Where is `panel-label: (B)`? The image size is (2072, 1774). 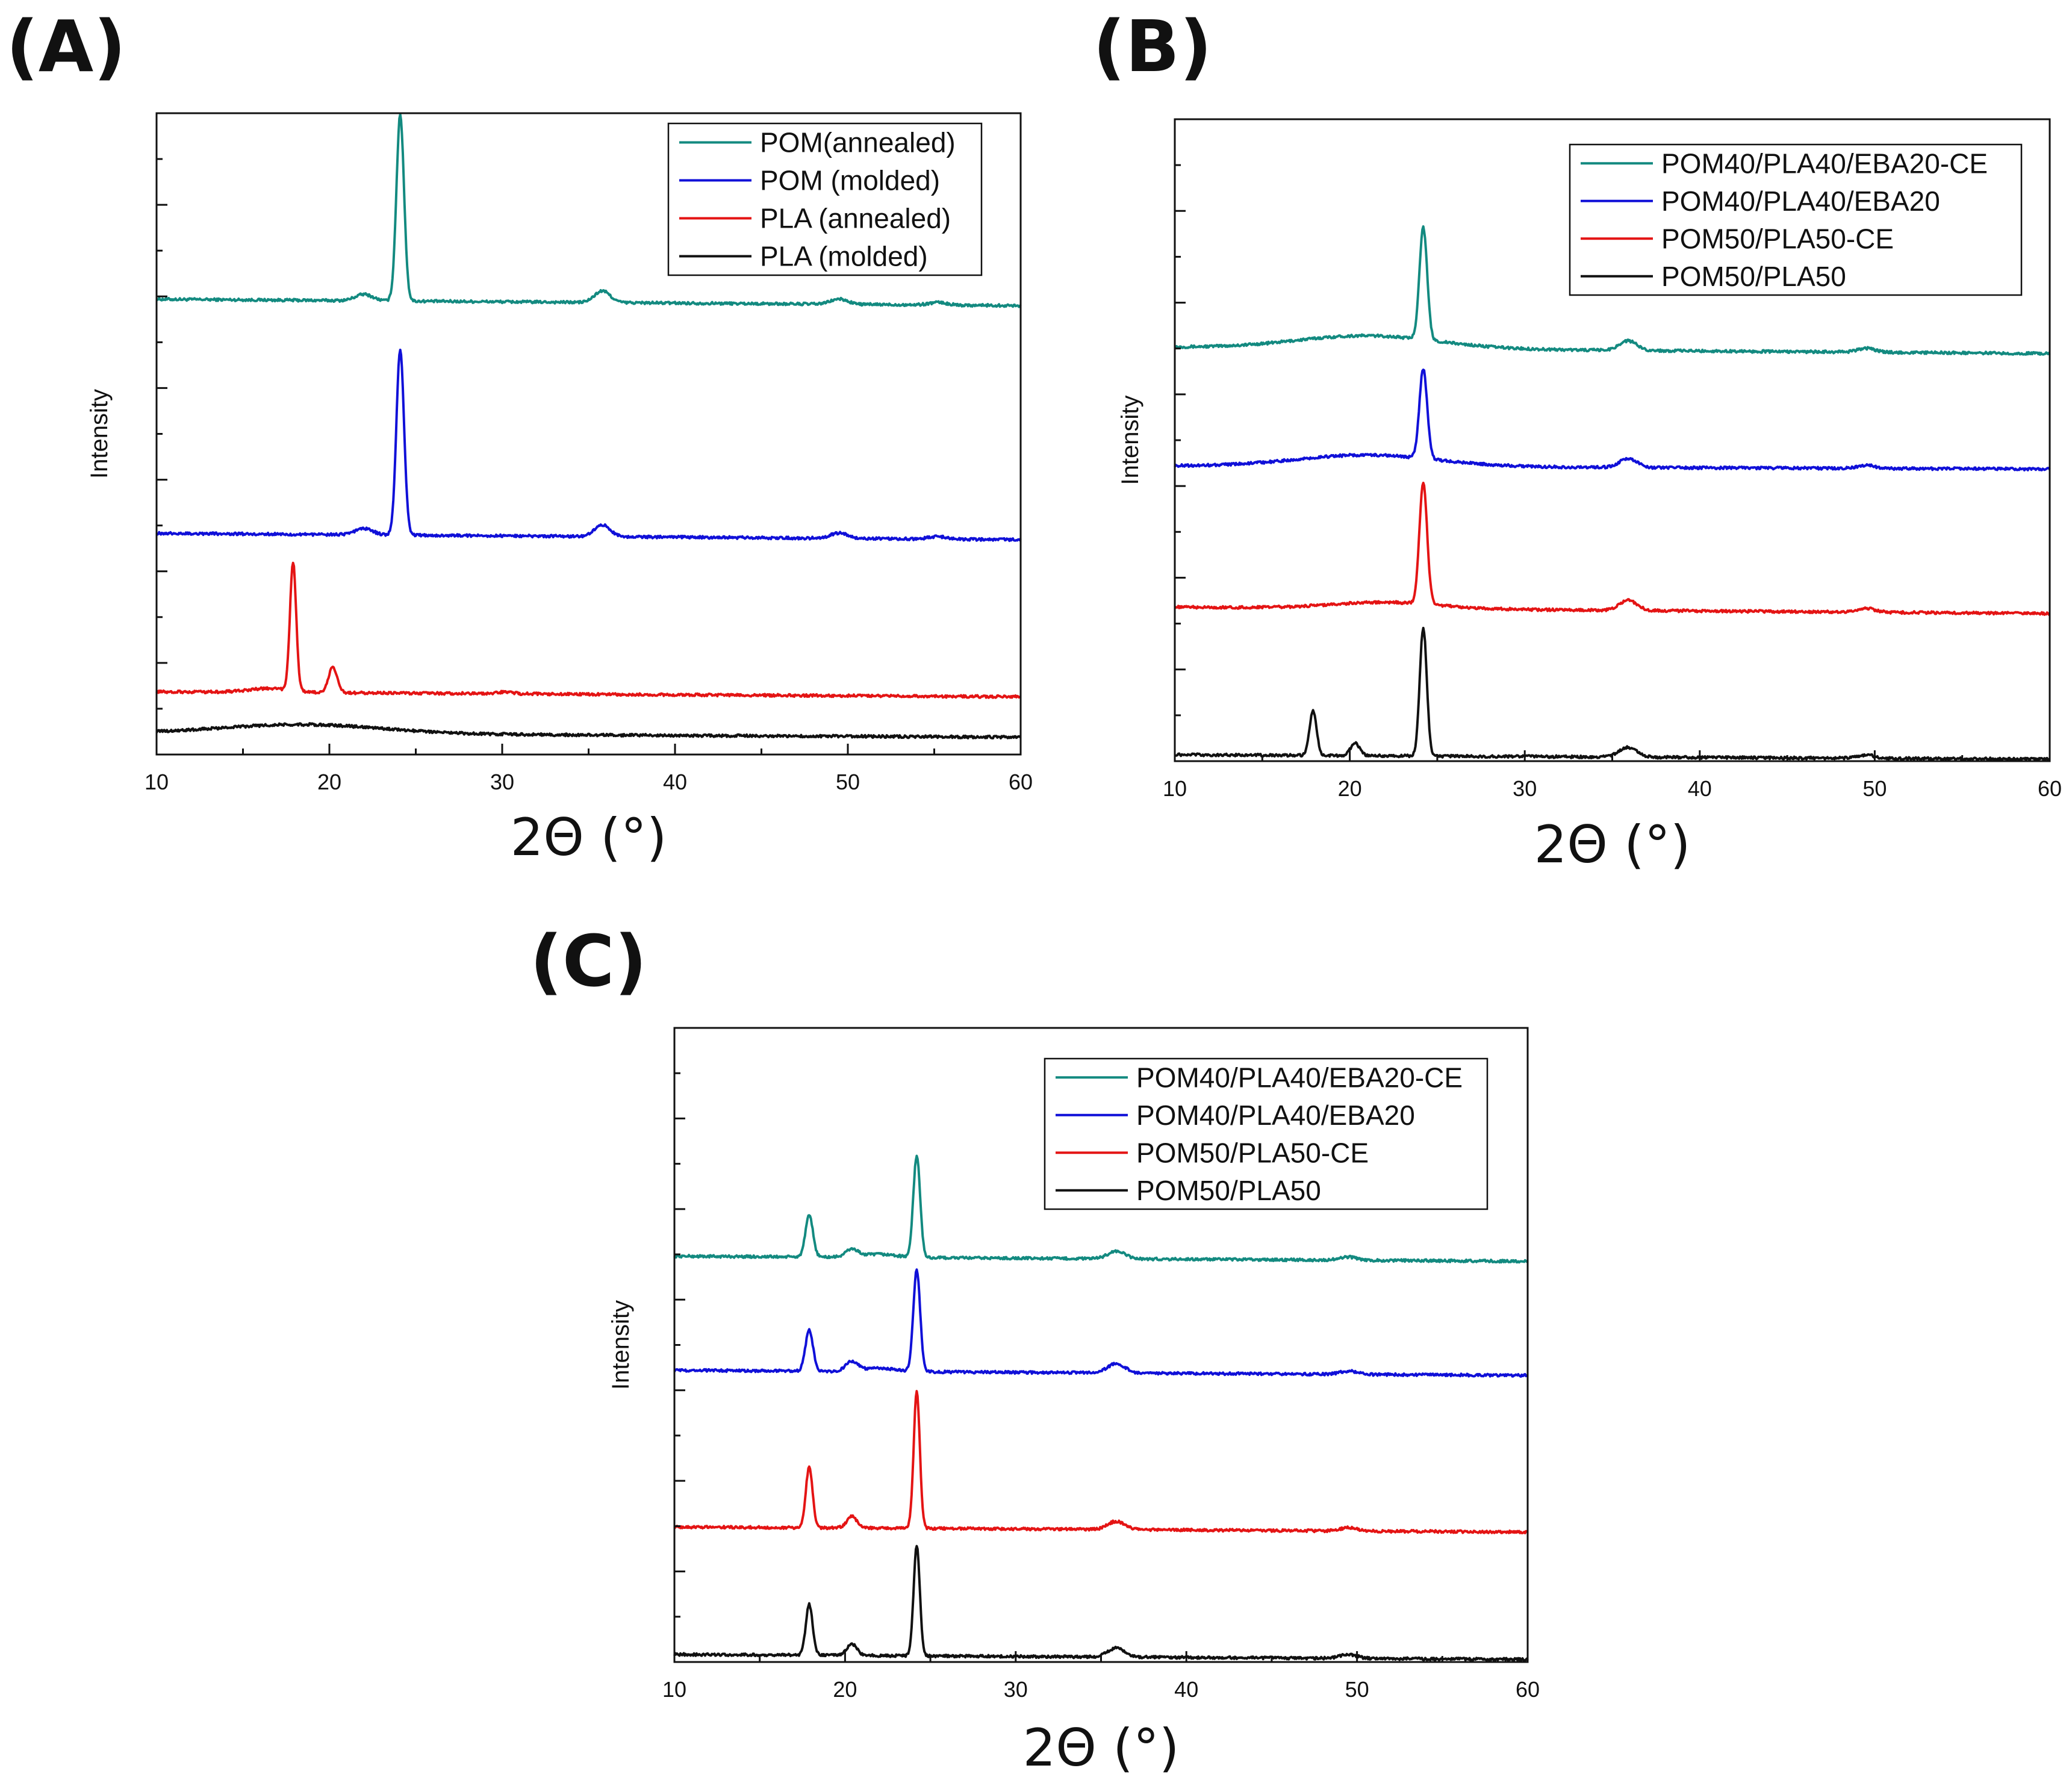 panel-label: (B) is located at coordinates (1153, 46).